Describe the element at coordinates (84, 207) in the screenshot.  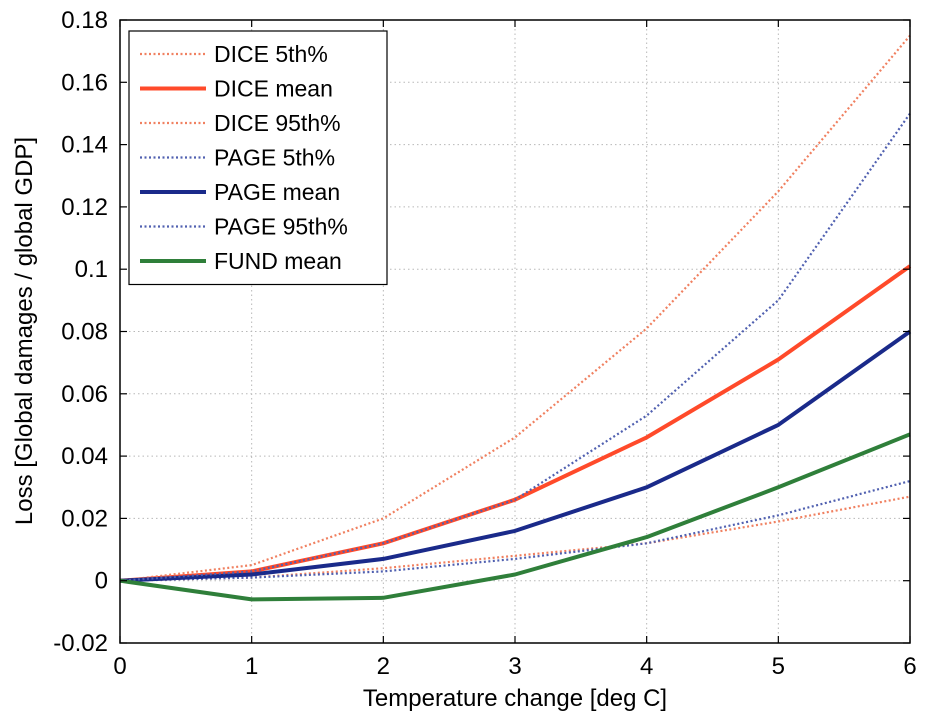
I see `y-tick-label: 0.12` at that location.